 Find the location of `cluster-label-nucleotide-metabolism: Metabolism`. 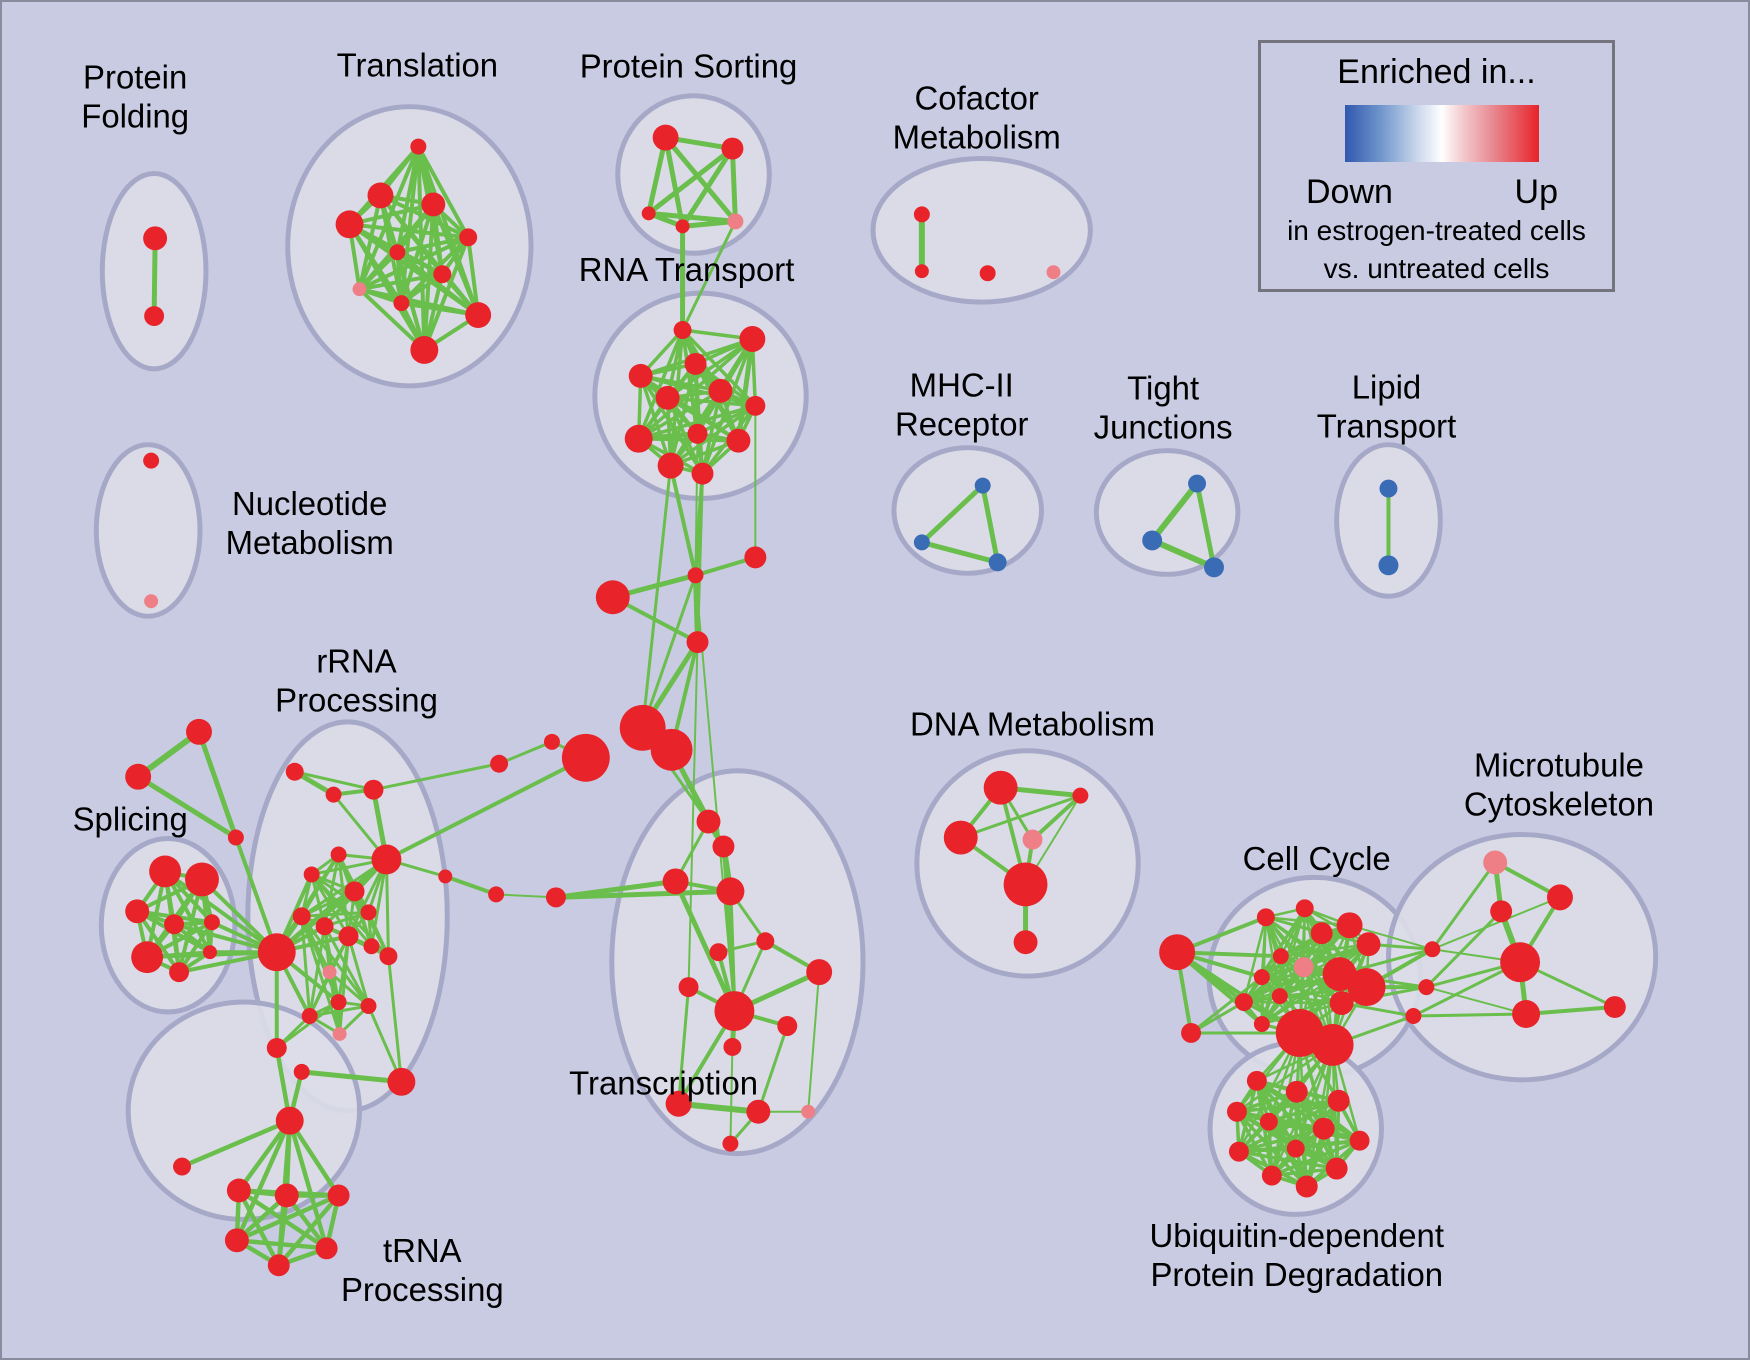

cluster-label-nucleotide-metabolism: Metabolism is located at coordinates (310, 542).